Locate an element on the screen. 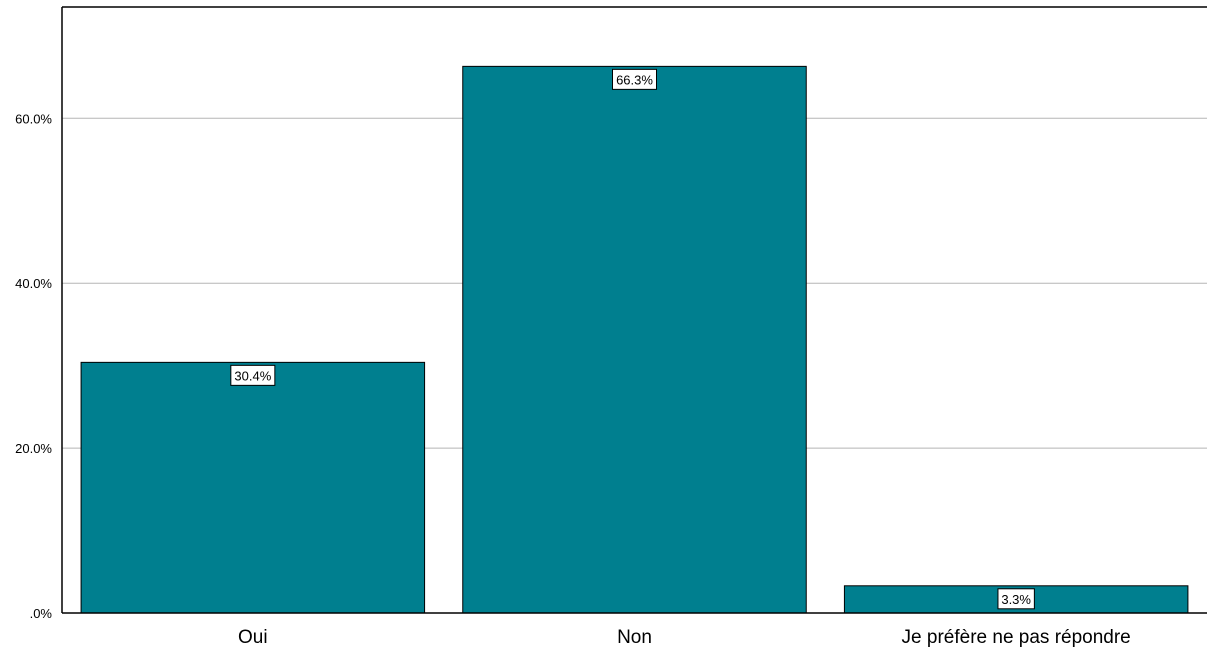  y-tick-label: .0% is located at coordinates (41, 613).